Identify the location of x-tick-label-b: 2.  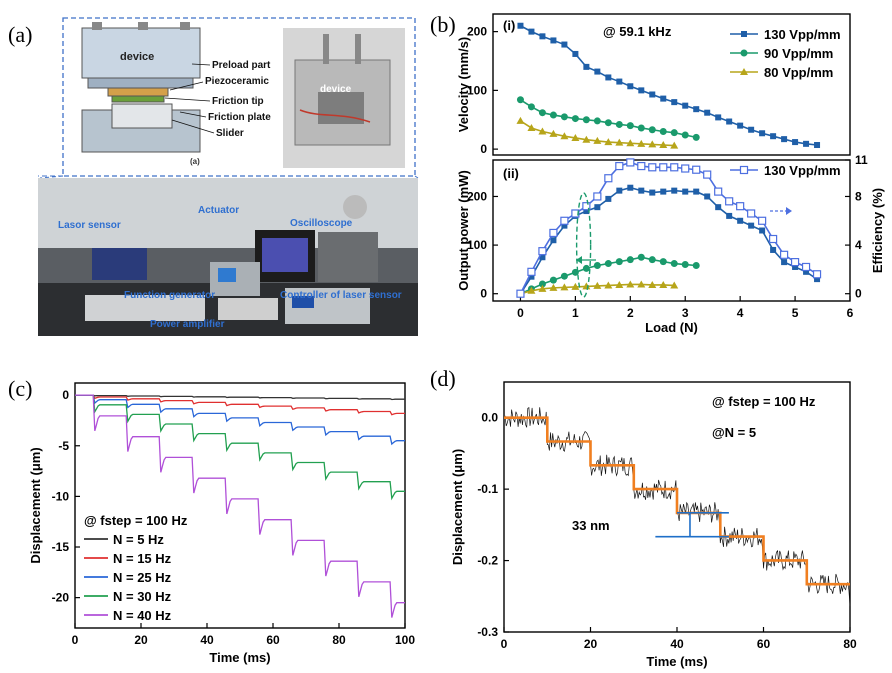
(630, 313).